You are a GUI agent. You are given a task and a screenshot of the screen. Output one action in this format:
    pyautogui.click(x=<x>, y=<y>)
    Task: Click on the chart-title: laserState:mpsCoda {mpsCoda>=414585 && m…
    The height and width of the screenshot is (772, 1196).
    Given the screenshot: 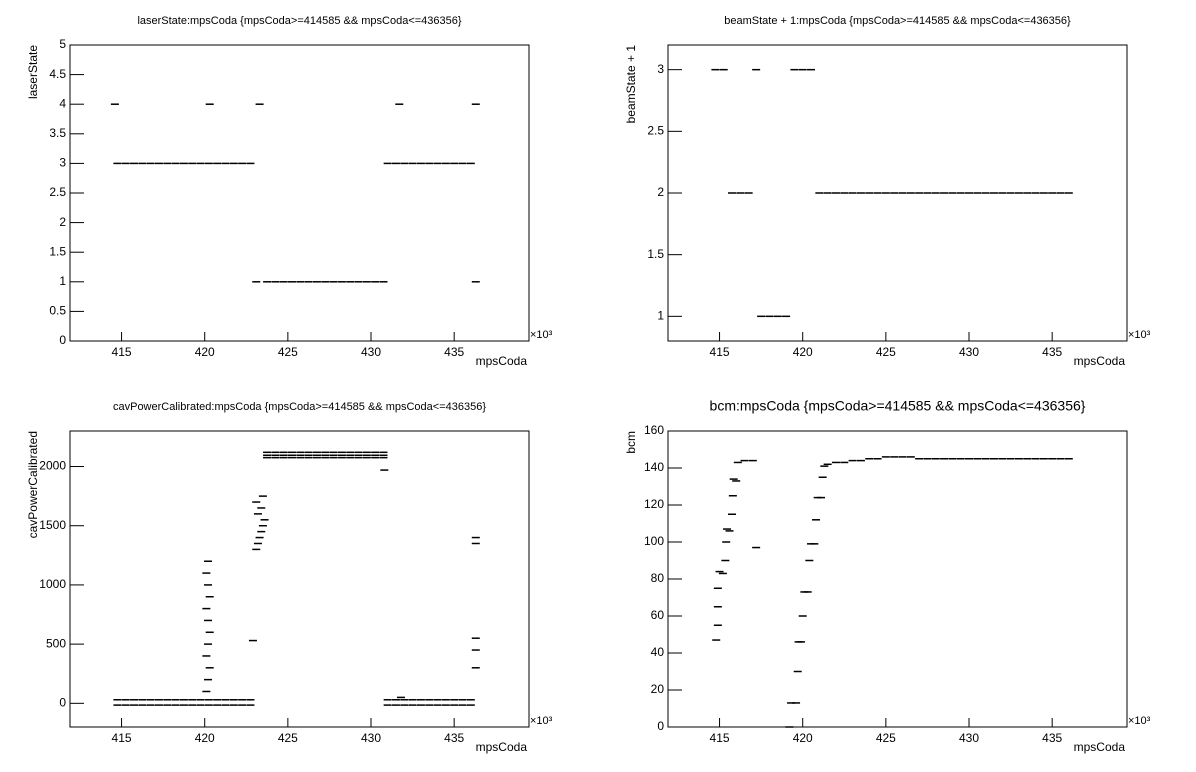 What is the action you would take?
    pyautogui.click(x=299, y=21)
    